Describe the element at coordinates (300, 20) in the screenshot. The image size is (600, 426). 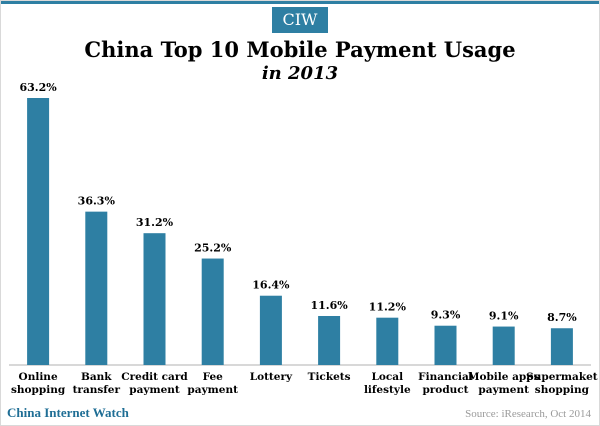
I see `ciw-logo-badge: CIW` at that location.